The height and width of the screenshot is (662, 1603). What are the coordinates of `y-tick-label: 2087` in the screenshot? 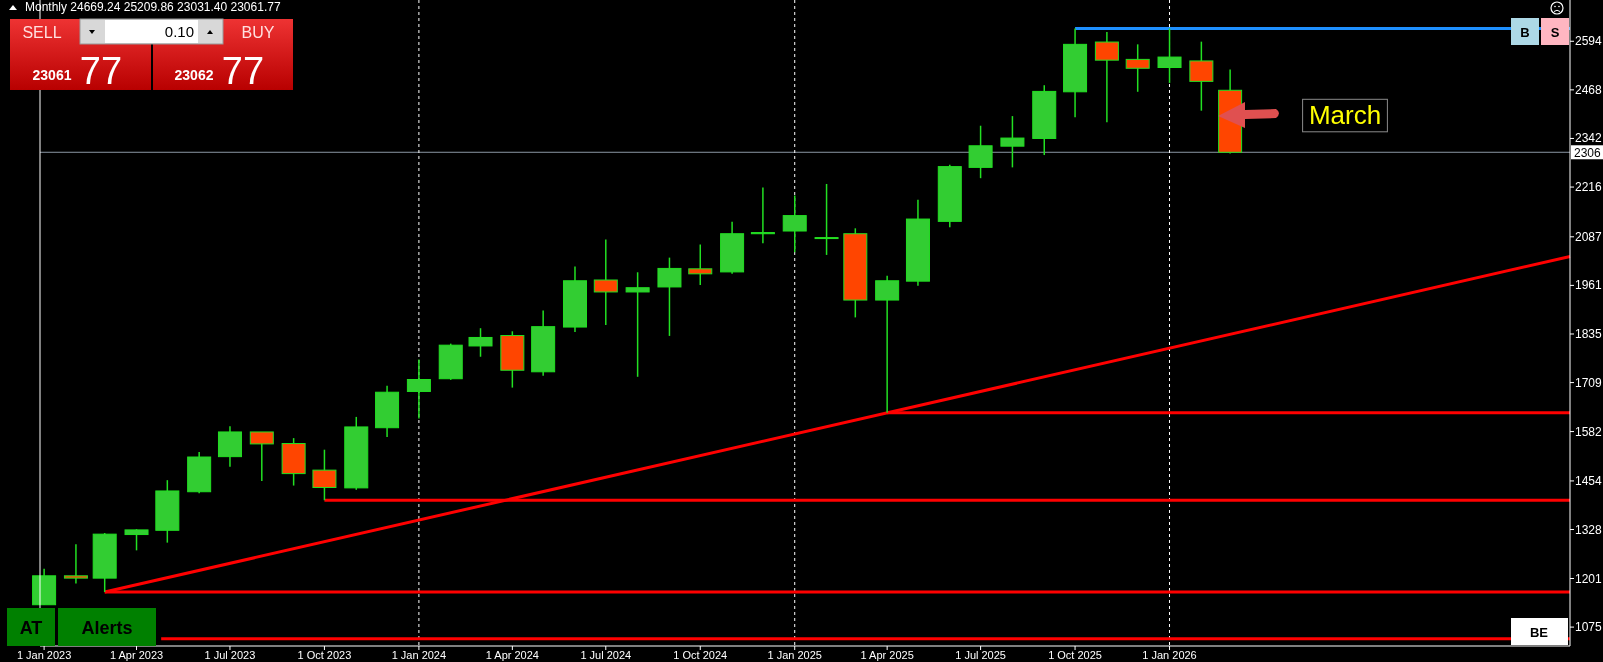 It's located at (1589, 236).